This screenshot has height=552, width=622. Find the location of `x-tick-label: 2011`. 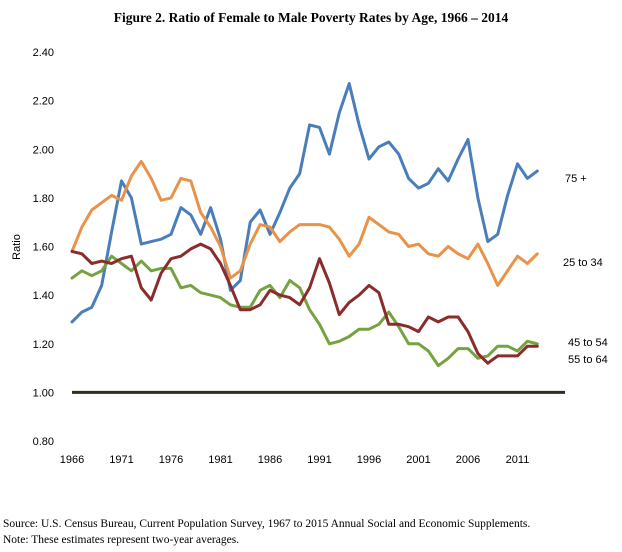

x-tick-label: 2011 is located at coordinates (518, 460).